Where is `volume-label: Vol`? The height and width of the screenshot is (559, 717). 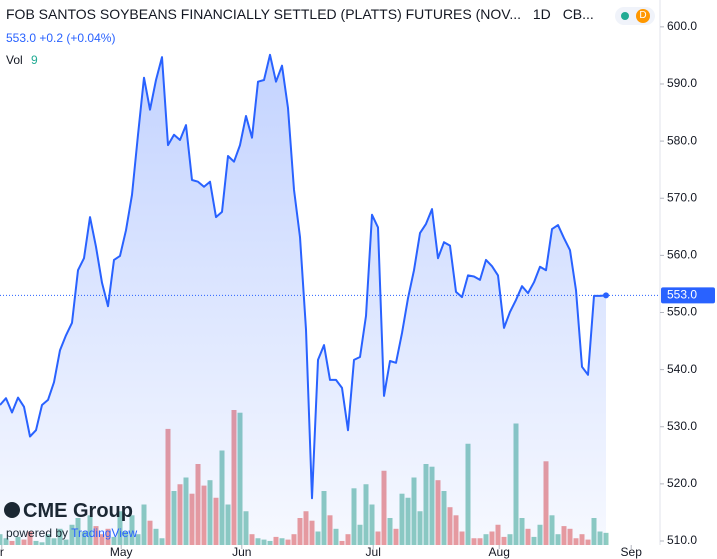
volume-label: Vol is located at coordinates (14, 60).